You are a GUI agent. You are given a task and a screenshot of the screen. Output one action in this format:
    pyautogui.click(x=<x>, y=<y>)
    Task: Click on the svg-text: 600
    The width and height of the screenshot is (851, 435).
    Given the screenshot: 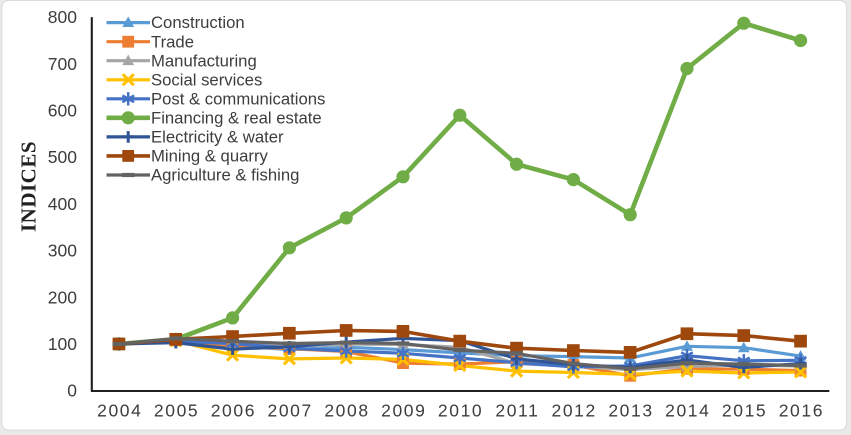 What is the action you would take?
    pyautogui.click(x=62, y=111)
    